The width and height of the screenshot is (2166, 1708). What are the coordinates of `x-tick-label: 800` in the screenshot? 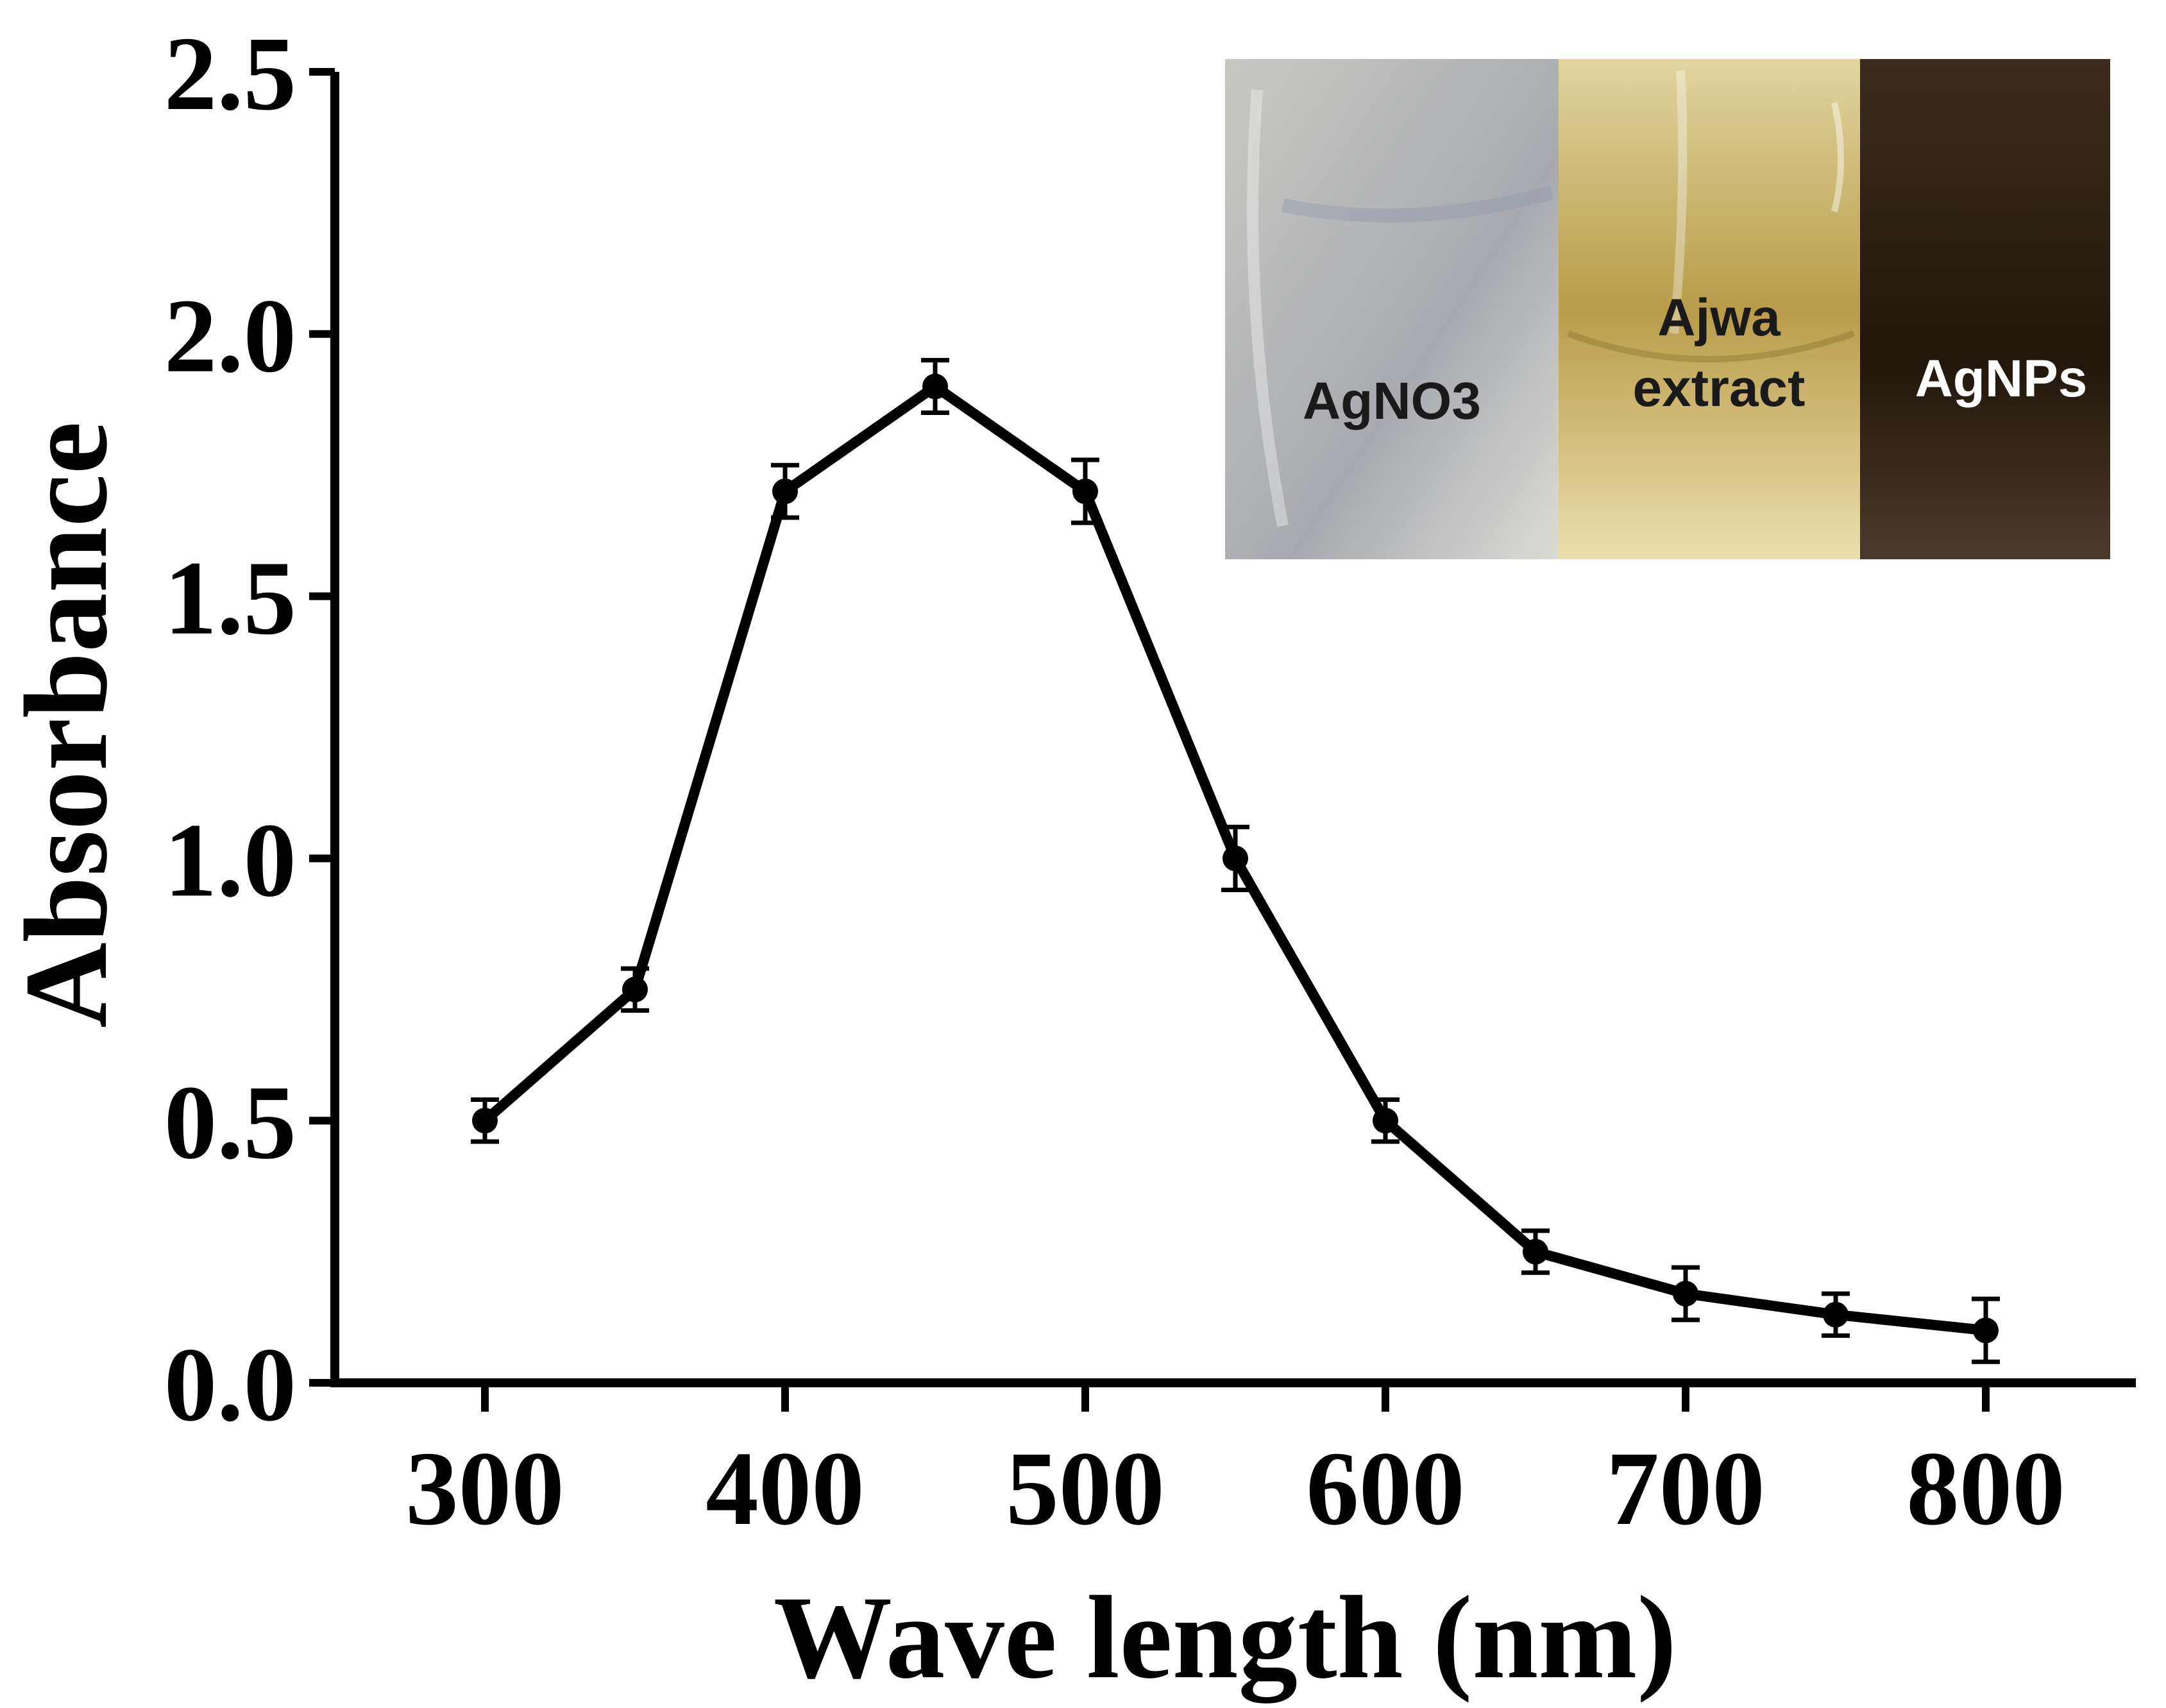 It's located at (1986, 1488).